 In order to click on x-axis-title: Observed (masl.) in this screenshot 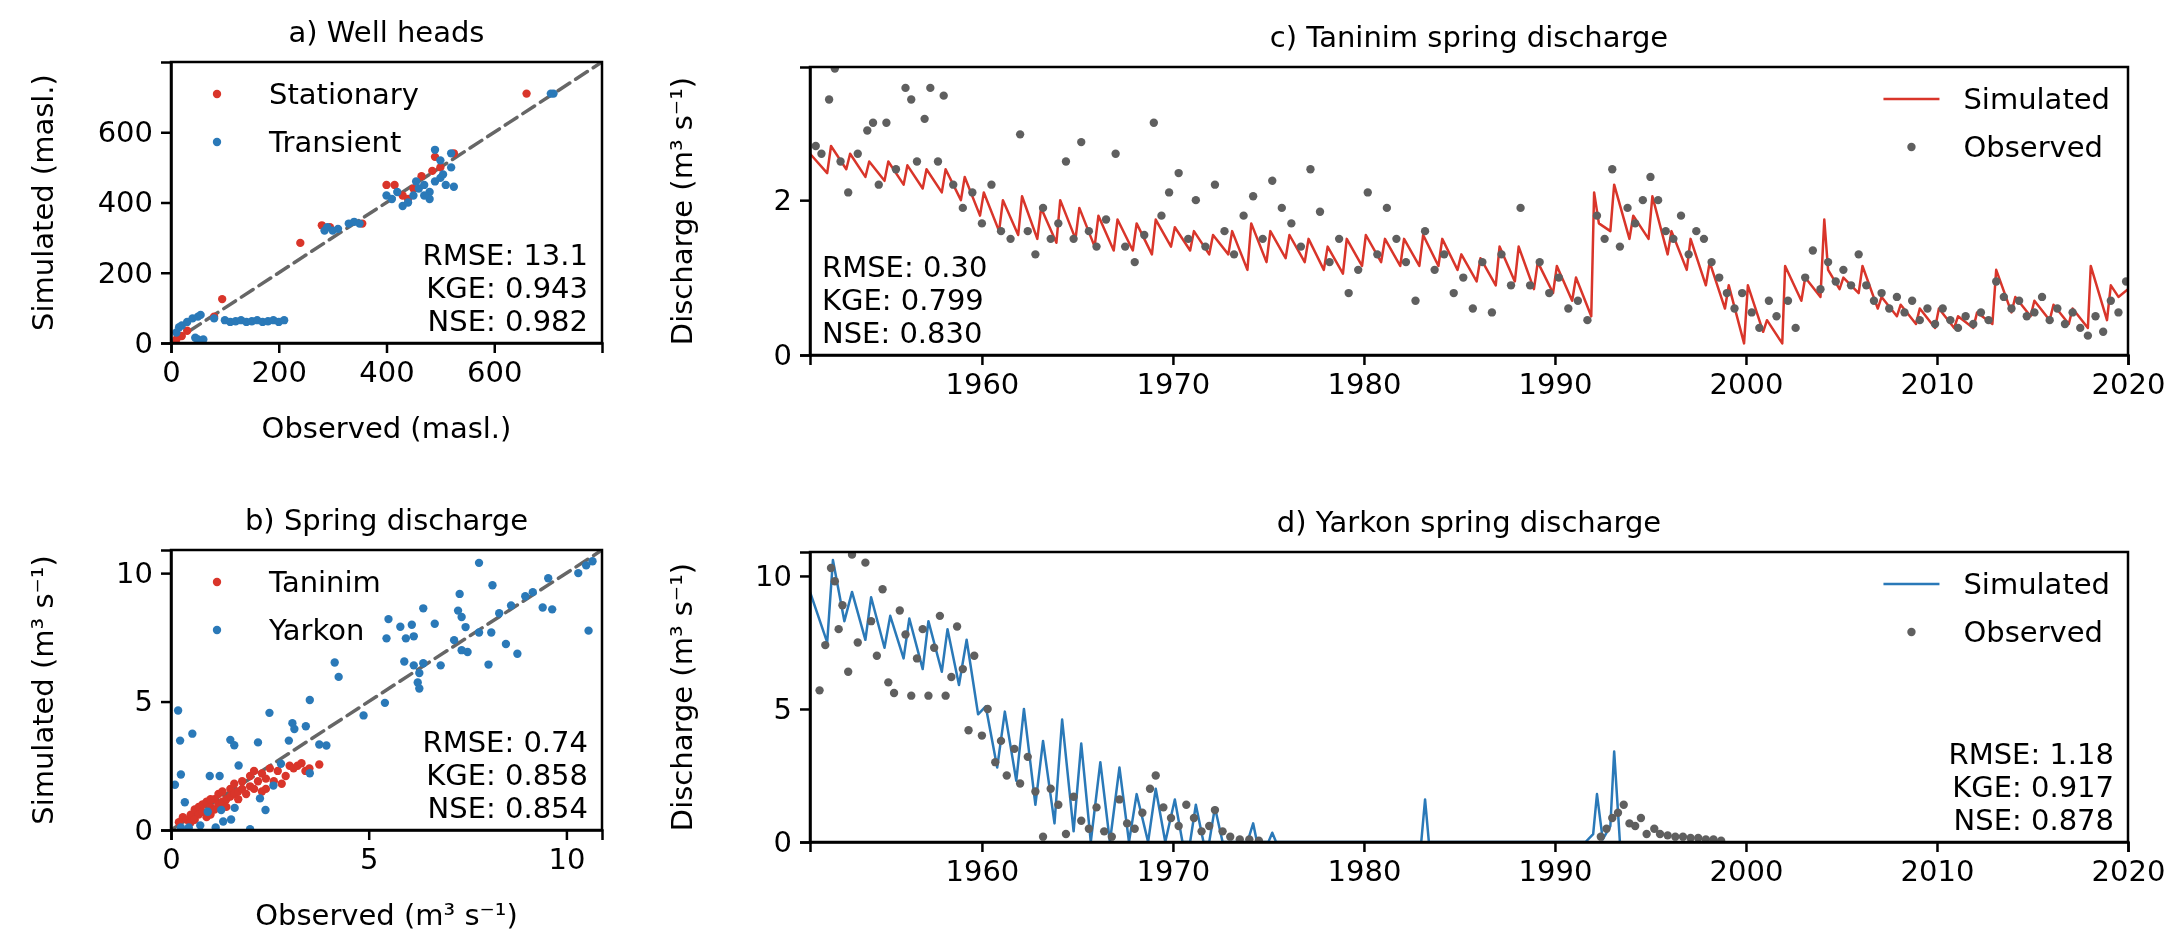, I will do `click(386, 428)`.